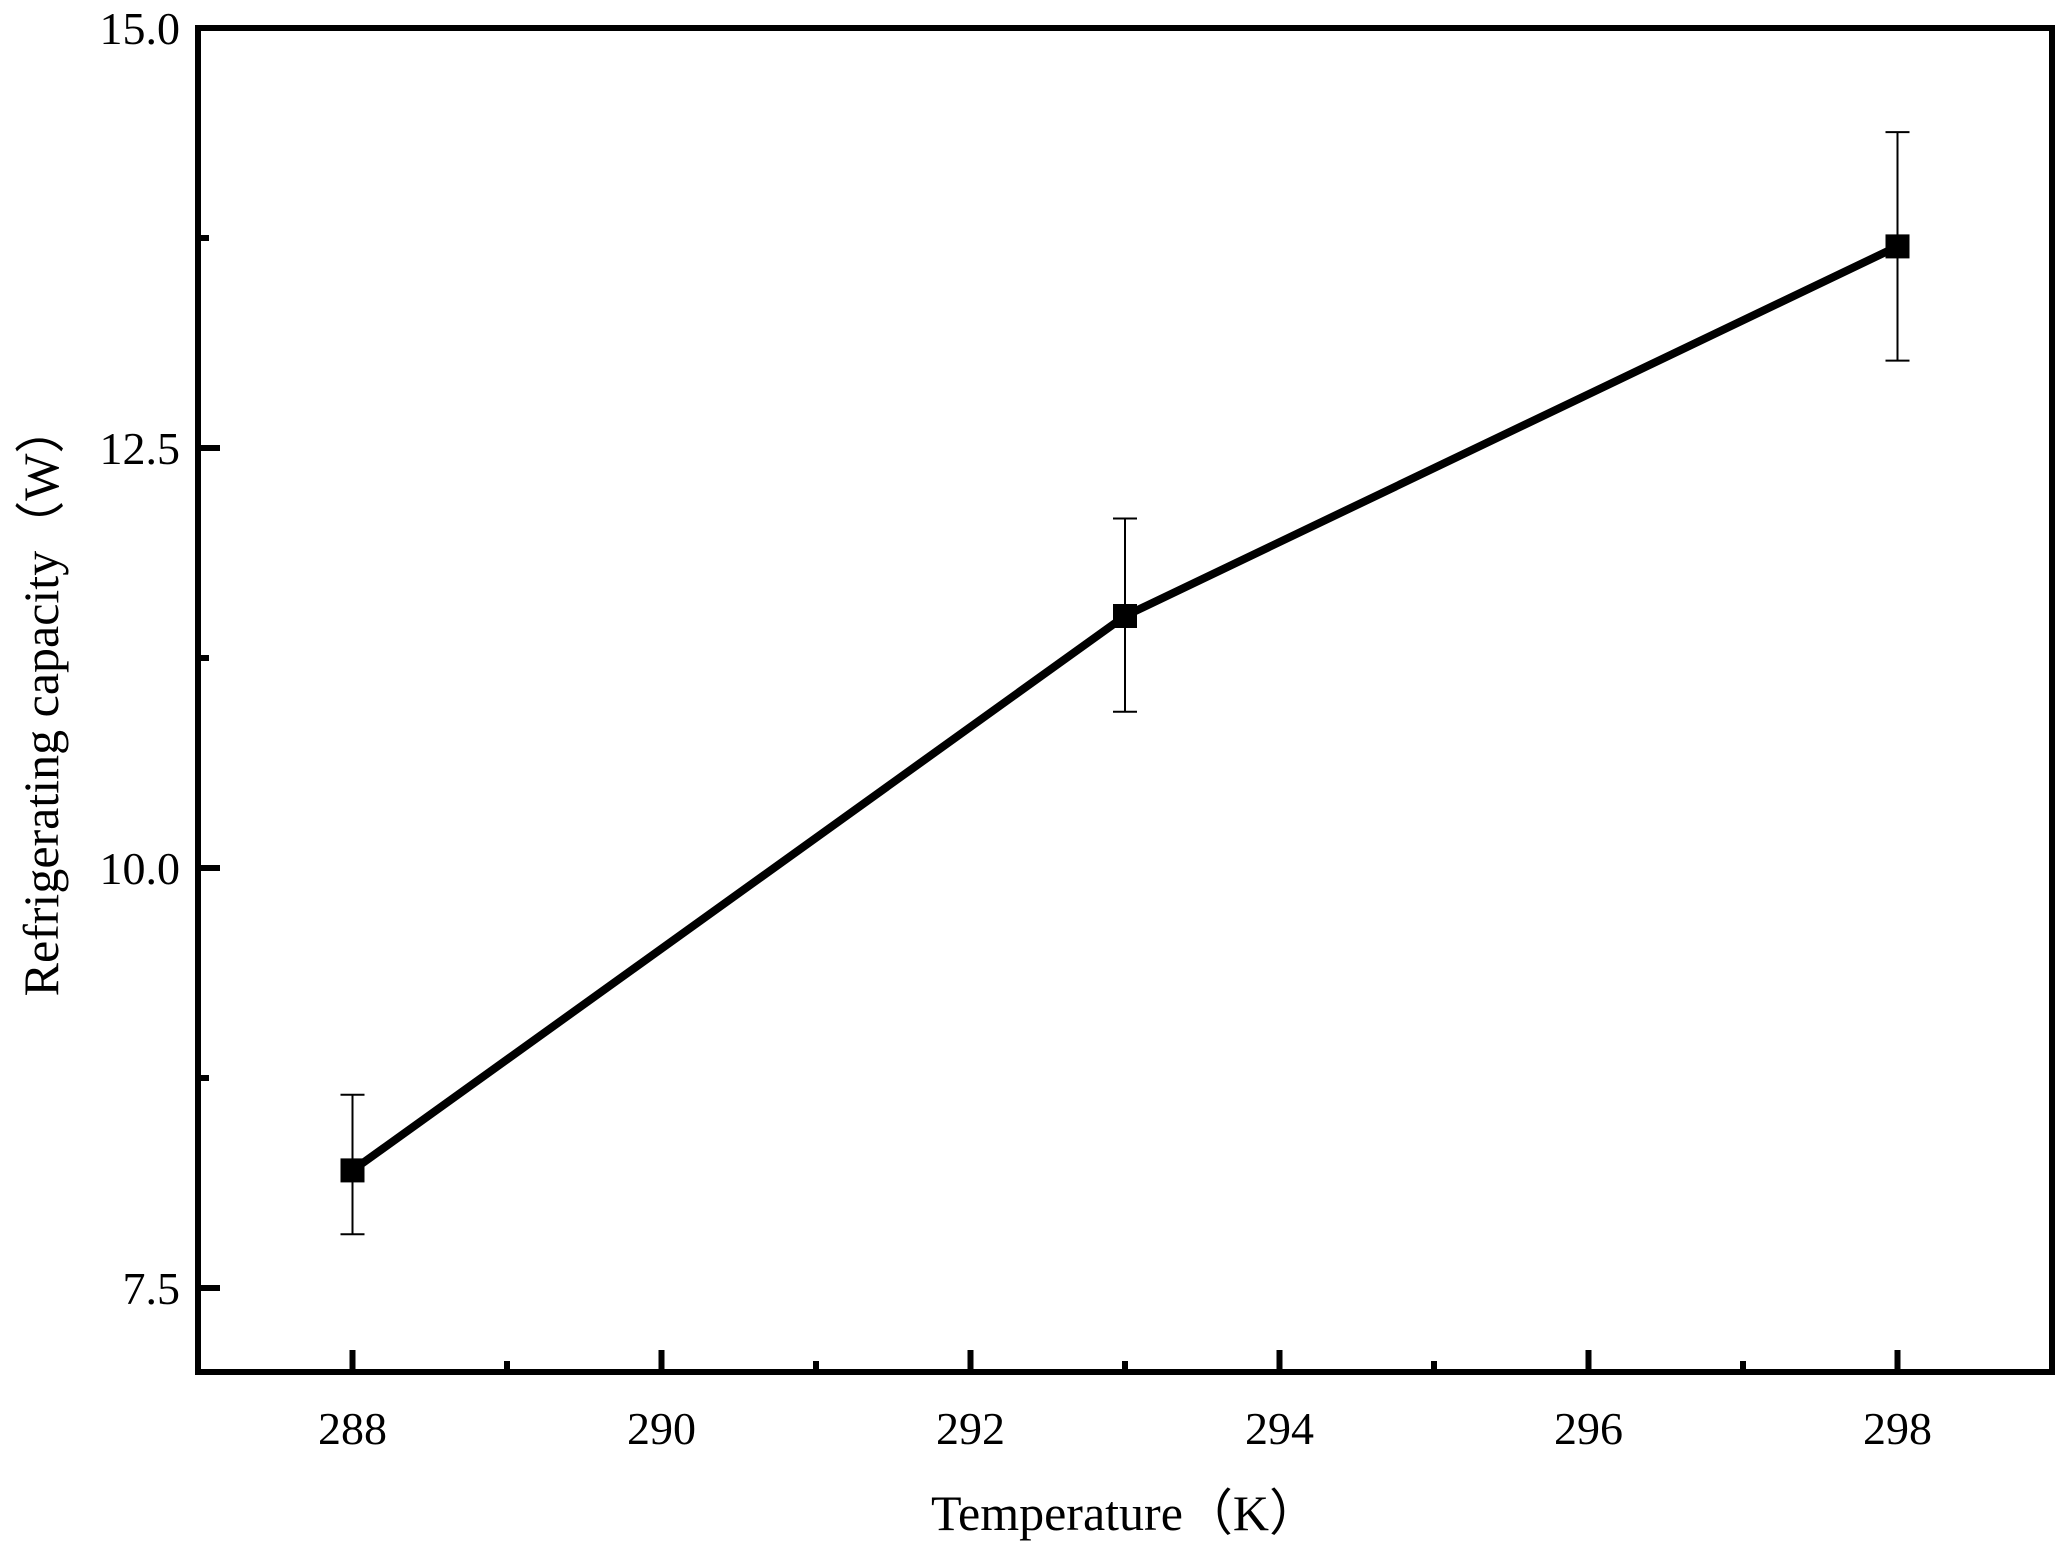  I want to click on x-tick-label: 294, so click(1279, 1428).